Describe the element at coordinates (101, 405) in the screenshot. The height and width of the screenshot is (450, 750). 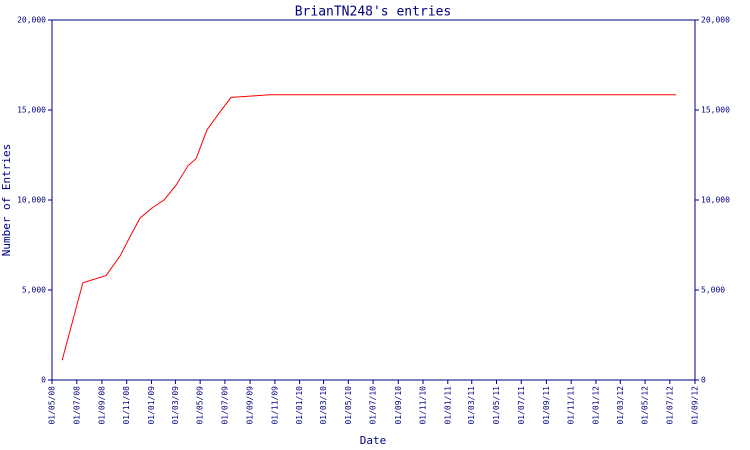
I see `x-tick-label: 01/09/08` at that location.